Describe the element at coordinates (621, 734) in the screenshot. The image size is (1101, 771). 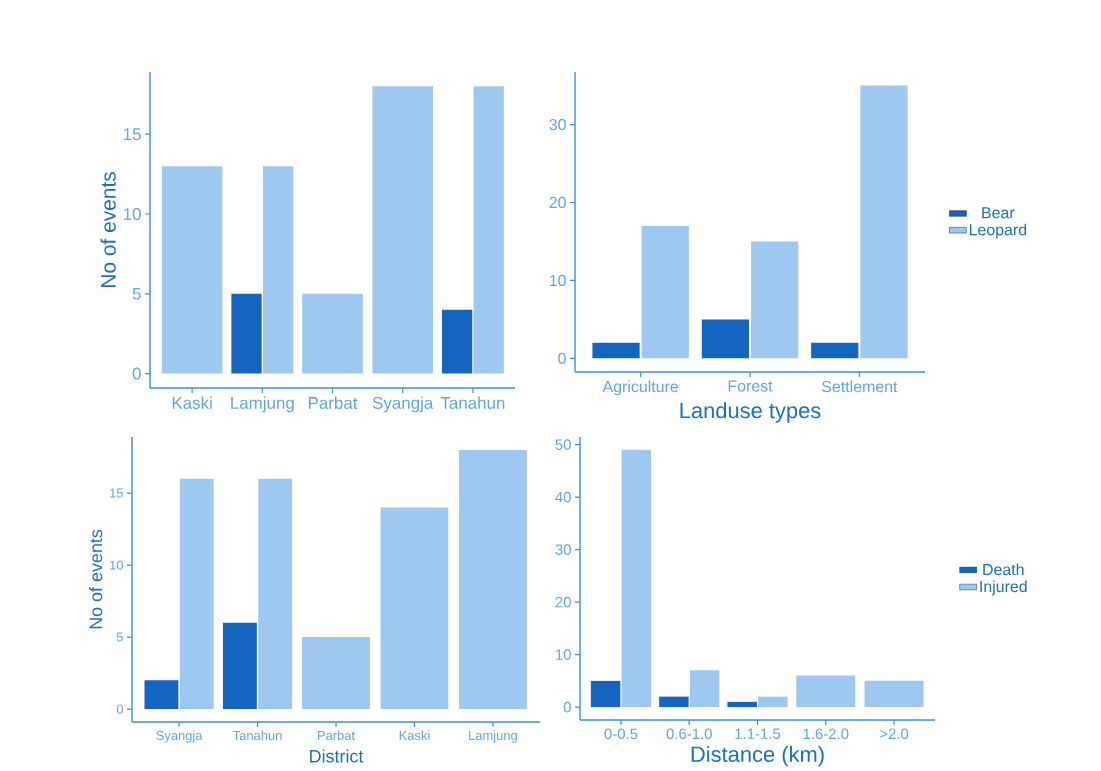
I see `x-tick-label: 0-0.5` at that location.